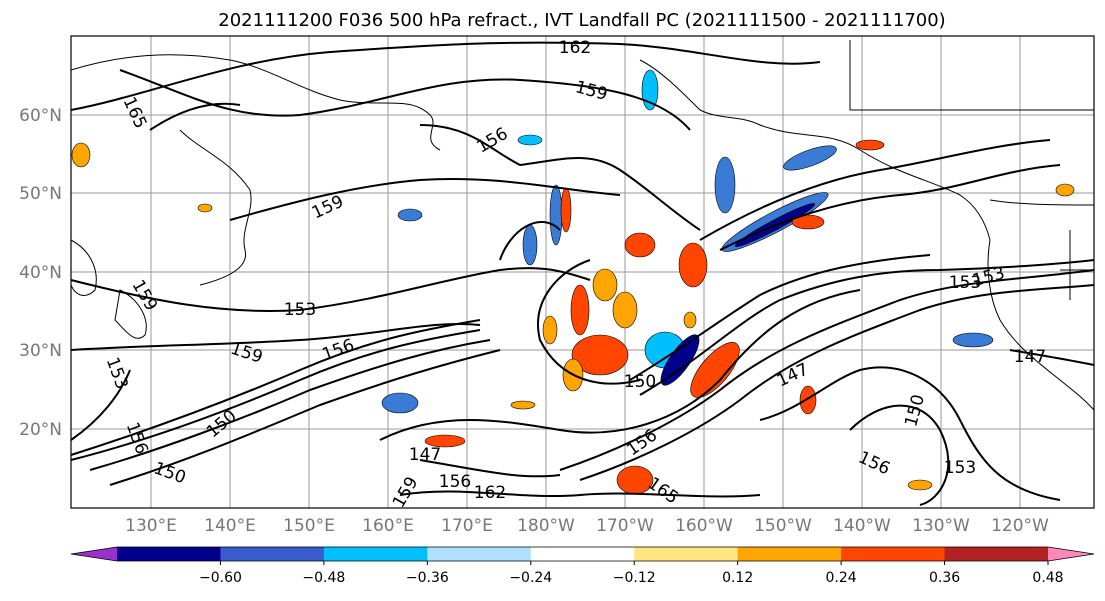 This screenshot has width=1105, height=601. Describe the element at coordinates (841, 578) in the screenshot. I see `colorbar-tick-label: 0.24` at that location.